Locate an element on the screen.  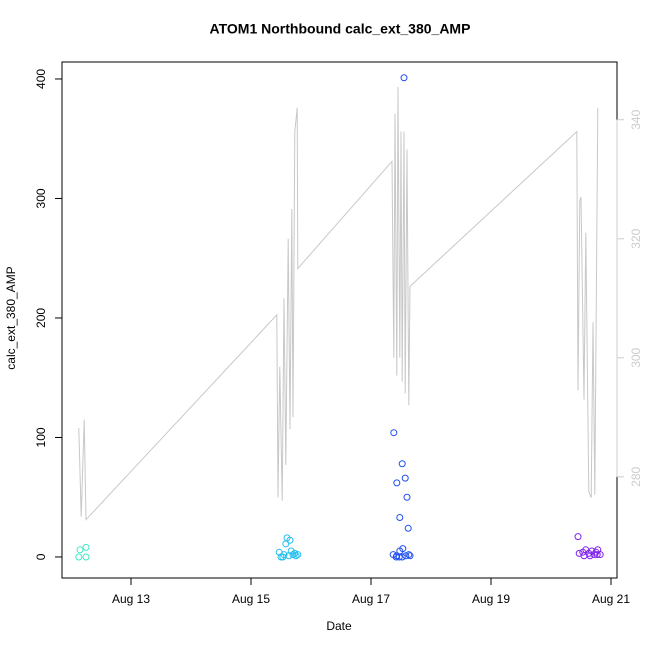
chart-title: ATOM1 Northbound calc_ext_380_AMP is located at coordinates (340, 29).